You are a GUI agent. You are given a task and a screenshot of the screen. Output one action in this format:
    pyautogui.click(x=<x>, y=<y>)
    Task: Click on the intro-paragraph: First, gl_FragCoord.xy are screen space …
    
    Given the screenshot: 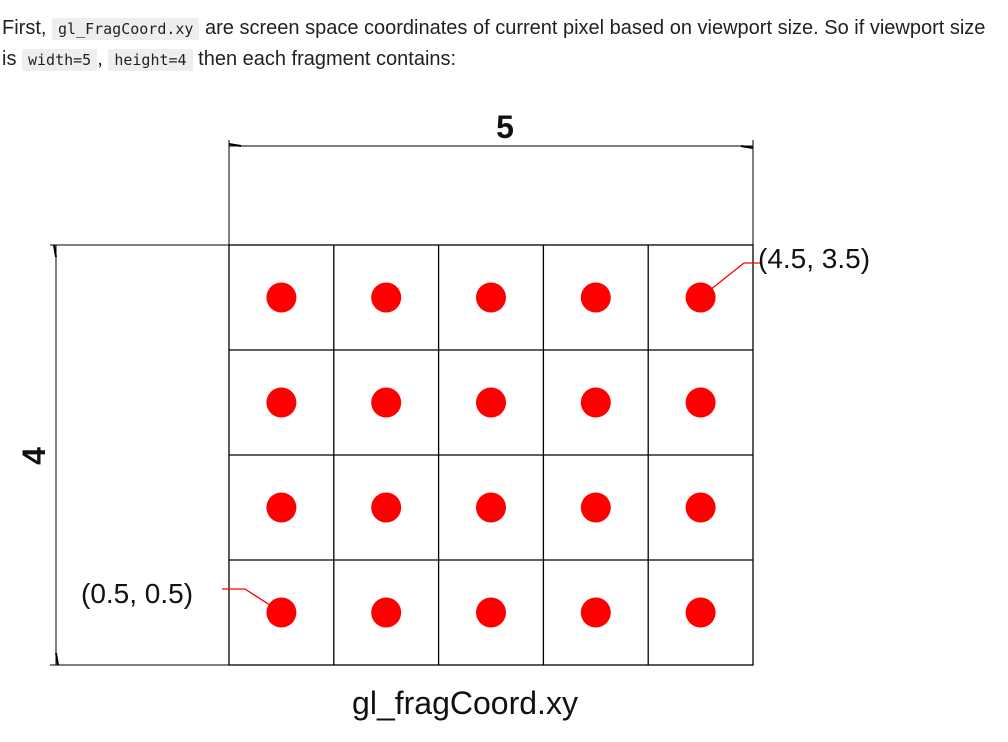 What is the action you would take?
    pyautogui.click(x=502, y=44)
    